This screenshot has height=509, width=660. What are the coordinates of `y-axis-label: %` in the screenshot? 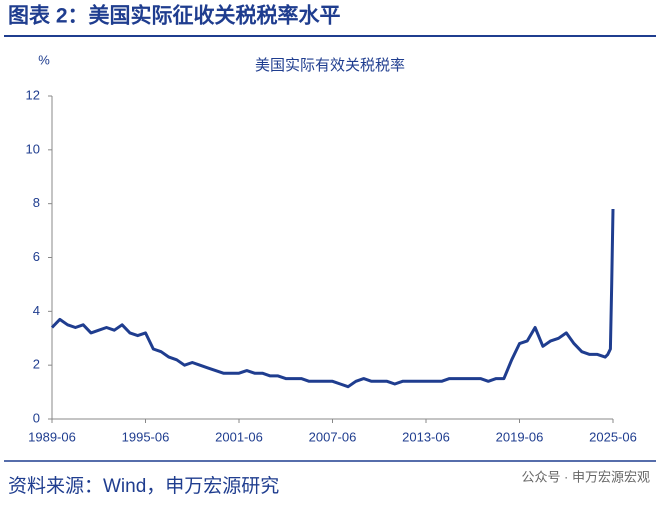 It's located at (44, 59).